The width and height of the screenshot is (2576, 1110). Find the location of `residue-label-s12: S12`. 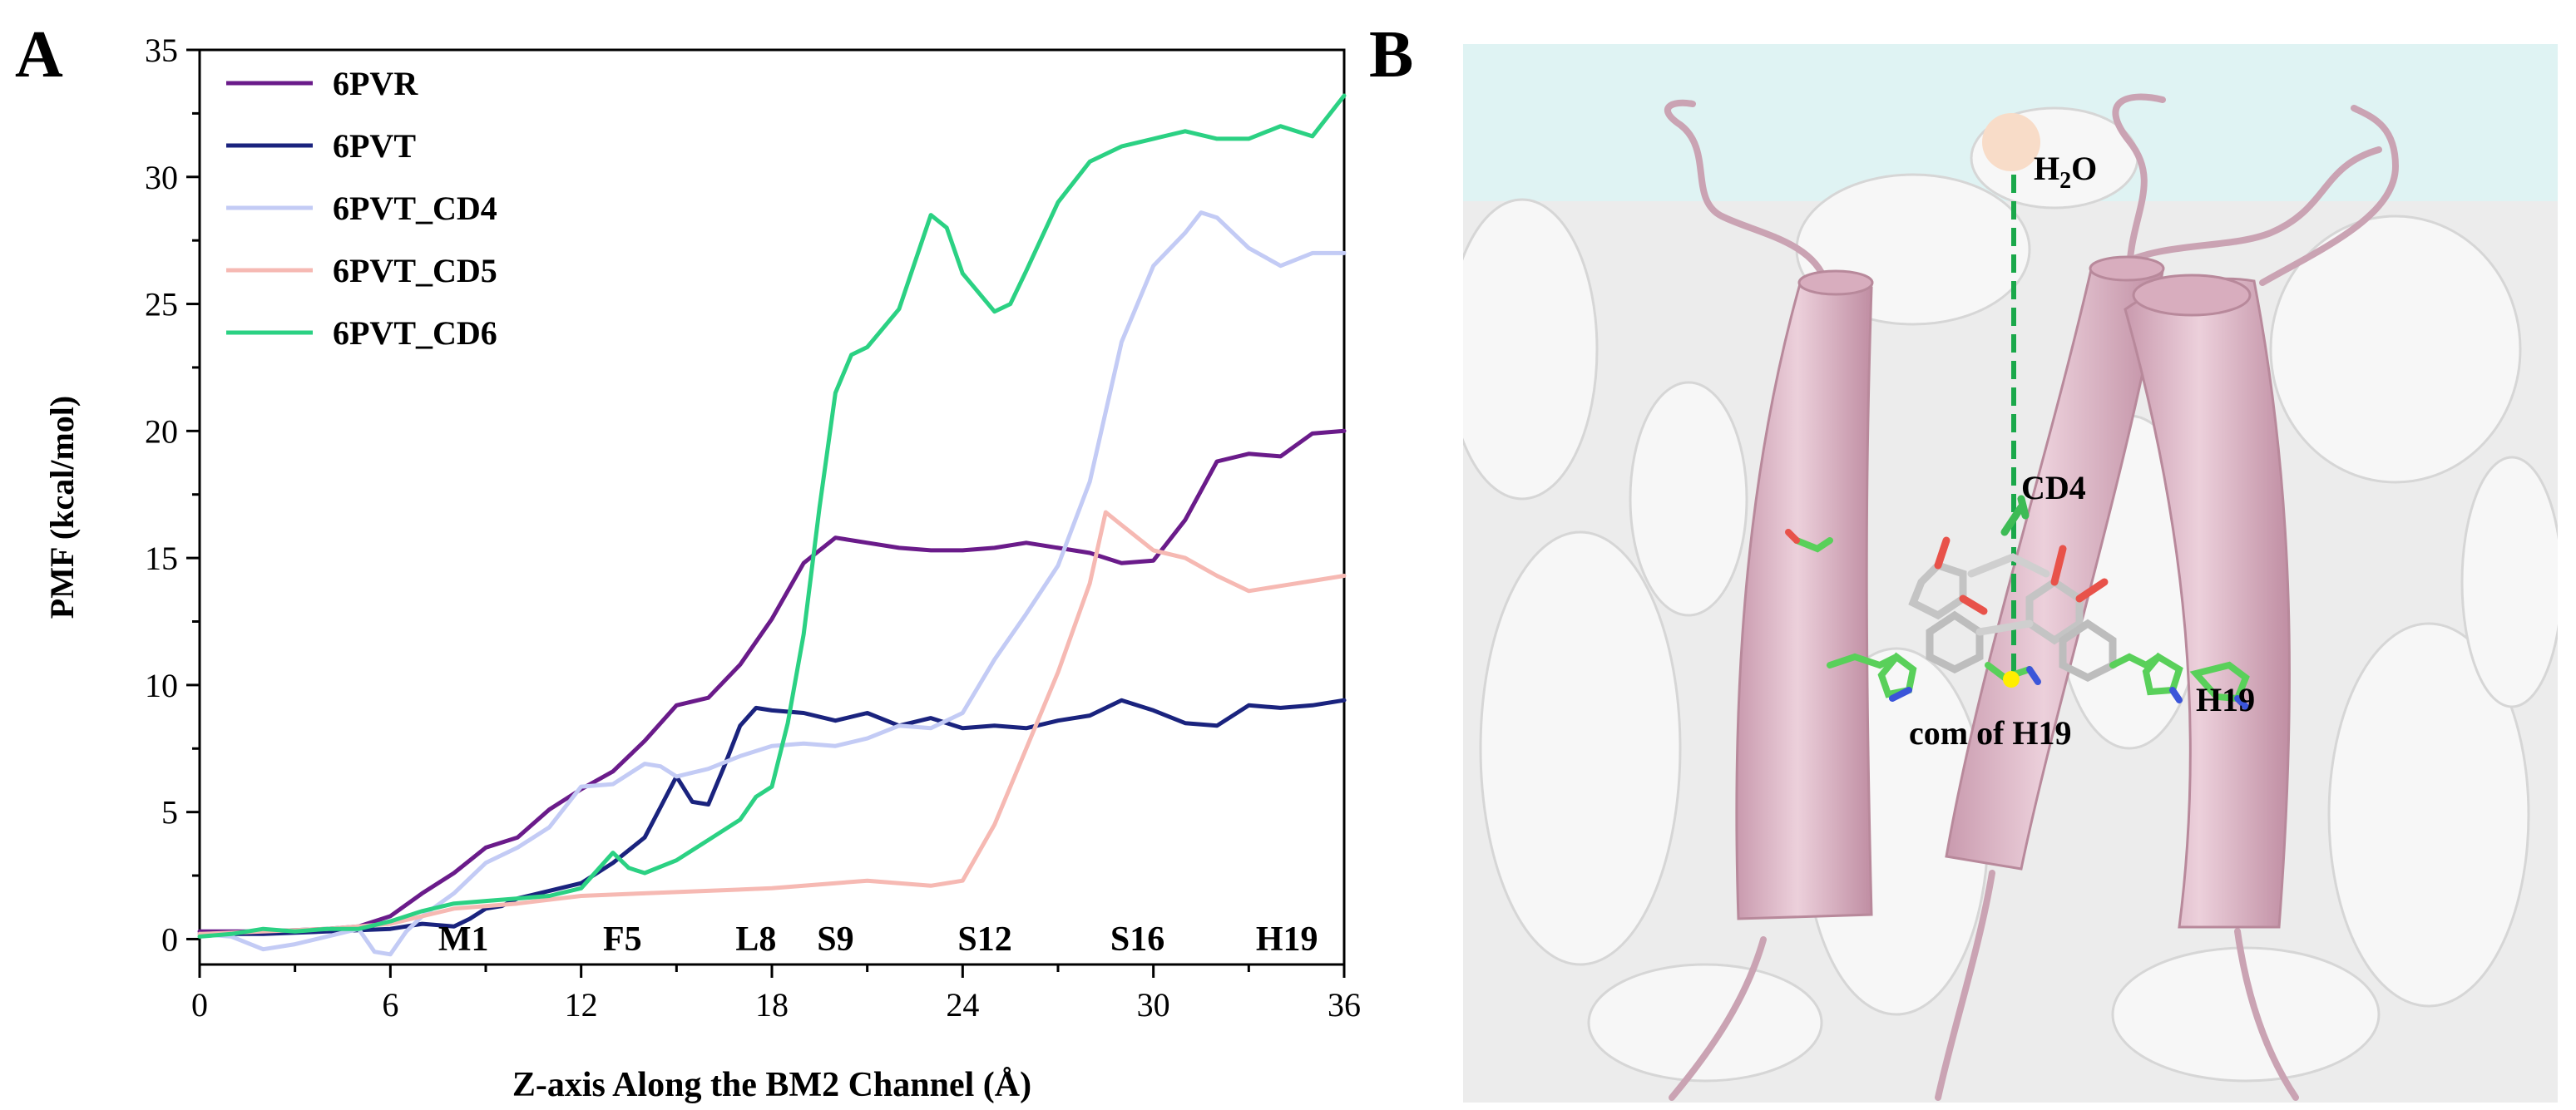

residue-label-s12: S12 is located at coordinates (984, 939).